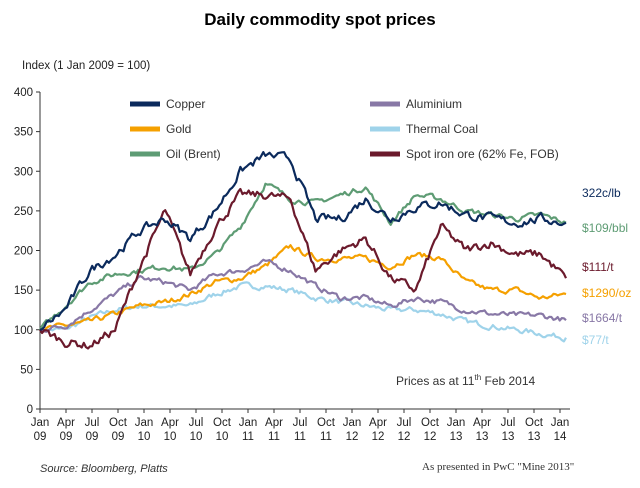 The height and width of the screenshot is (488, 640). I want to click on y-tick-label: 350, so click(23, 133).